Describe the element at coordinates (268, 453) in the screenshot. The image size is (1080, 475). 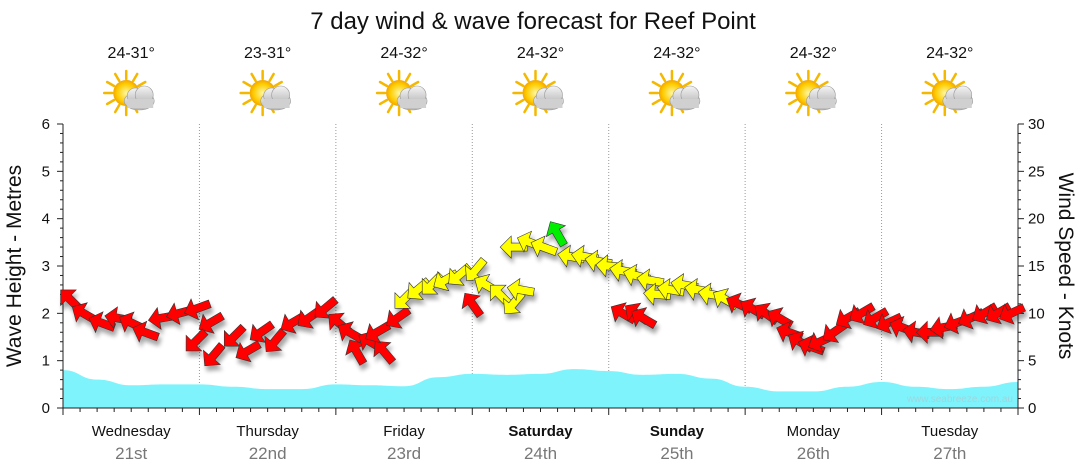
I see `day-date-label: 22nd` at that location.